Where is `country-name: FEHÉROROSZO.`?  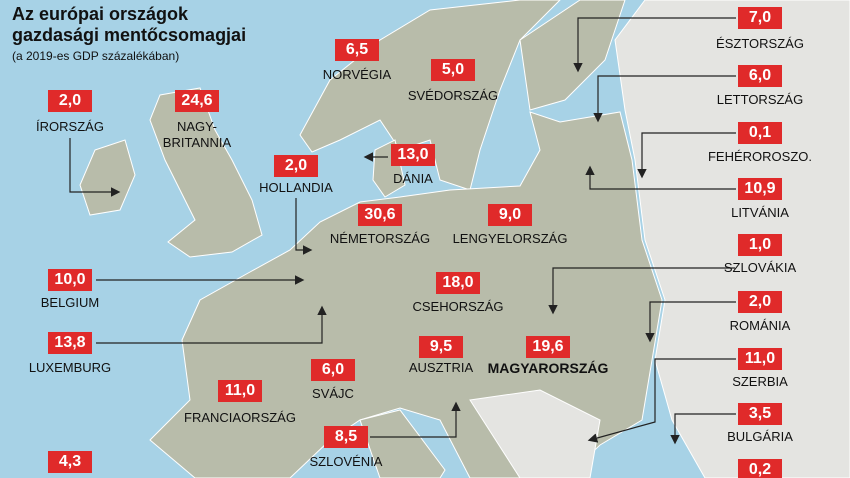
country-name: FEHÉROROSZO. is located at coordinates (759, 156).